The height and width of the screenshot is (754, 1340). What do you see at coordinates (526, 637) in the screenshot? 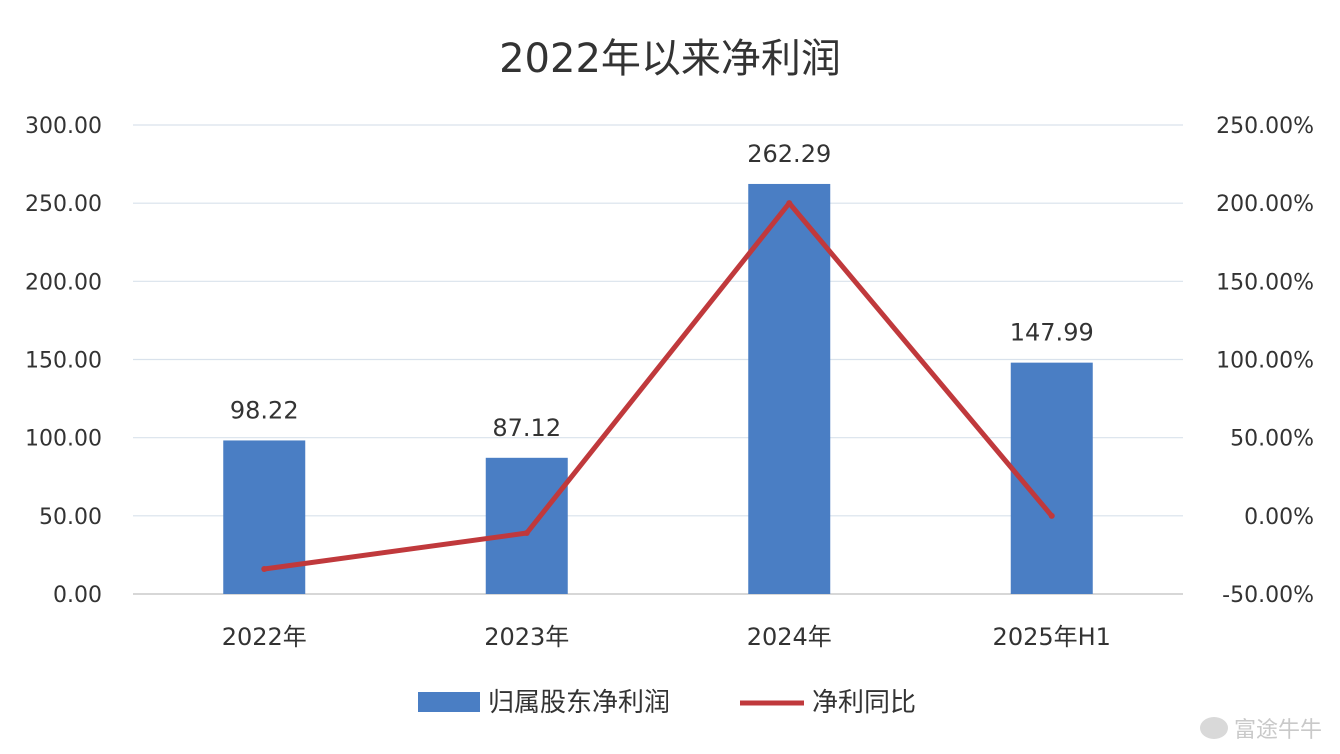
I see `x-tick-label: 2023年` at bounding box center [526, 637].